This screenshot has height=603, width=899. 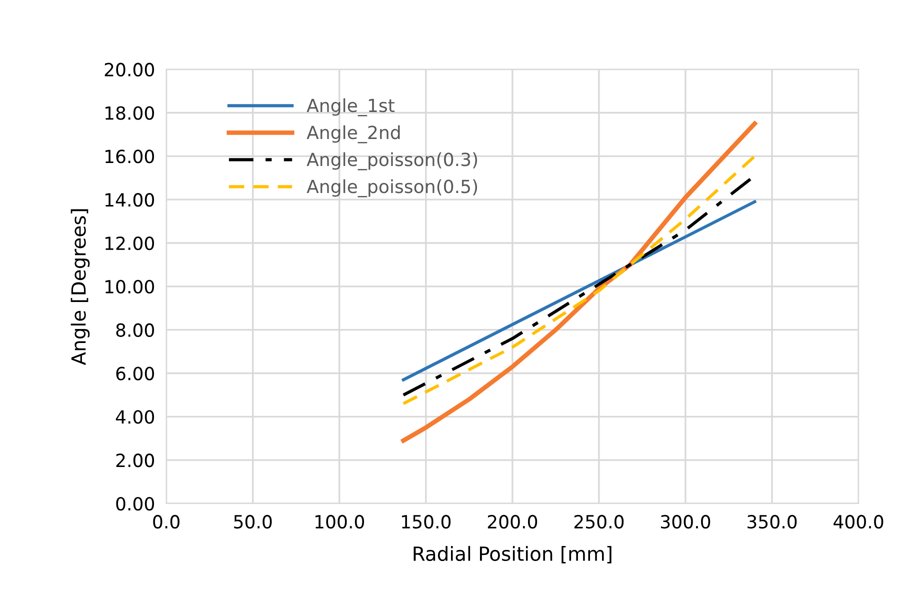 I want to click on y-tick-label: 20.00, so click(x=129, y=69).